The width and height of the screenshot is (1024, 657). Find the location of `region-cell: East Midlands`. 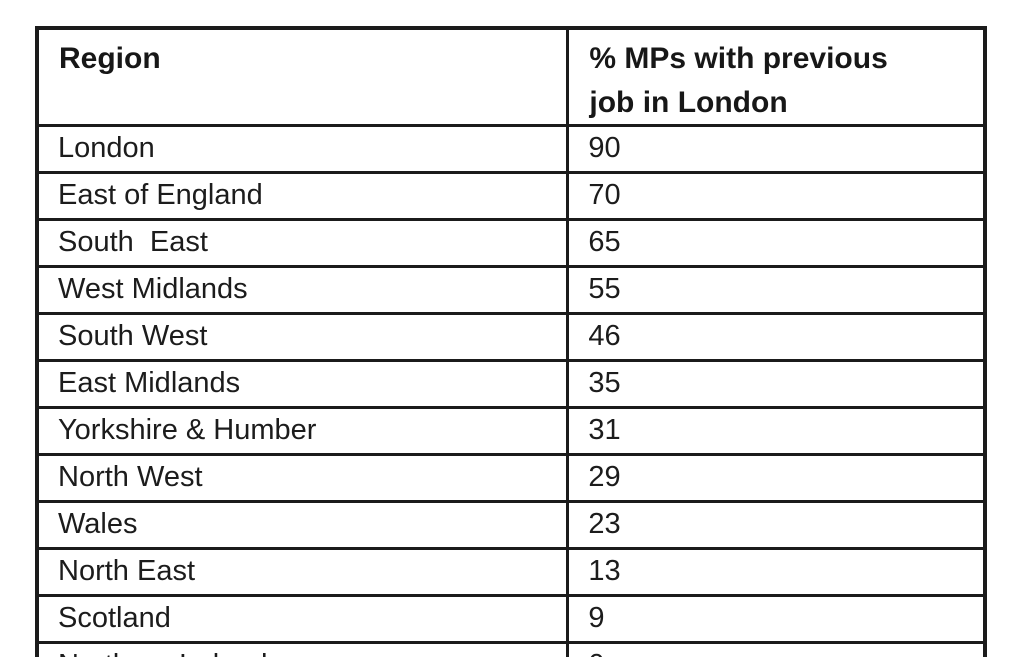

region-cell: East Midlands is located at coordinates (302, 384).